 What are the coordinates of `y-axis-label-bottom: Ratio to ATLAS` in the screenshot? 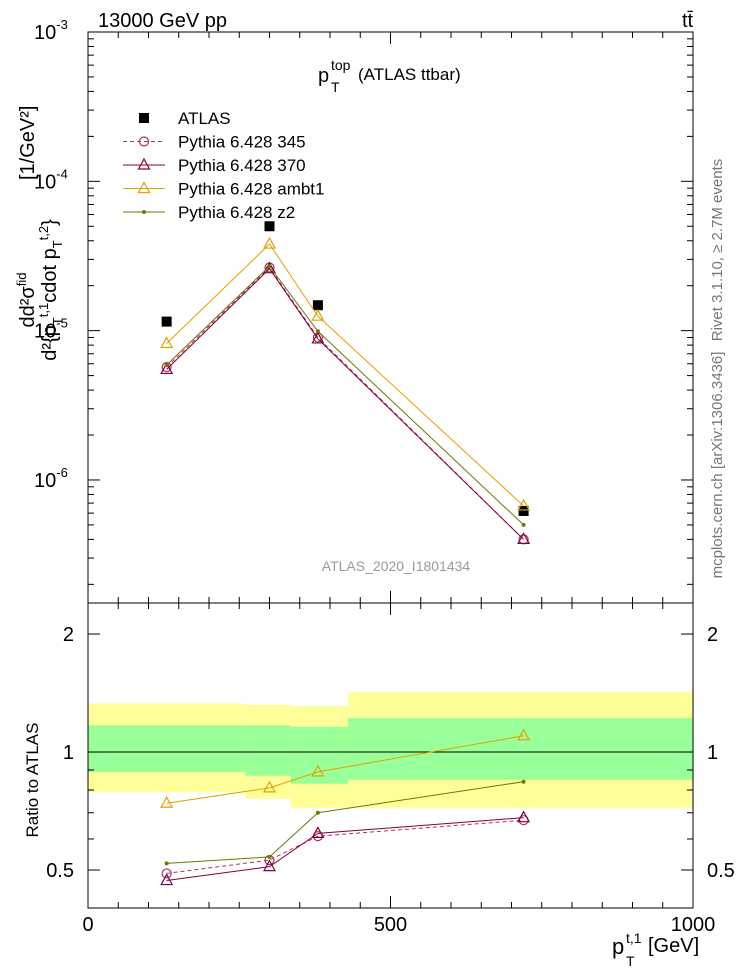 It's located at (32, 780).